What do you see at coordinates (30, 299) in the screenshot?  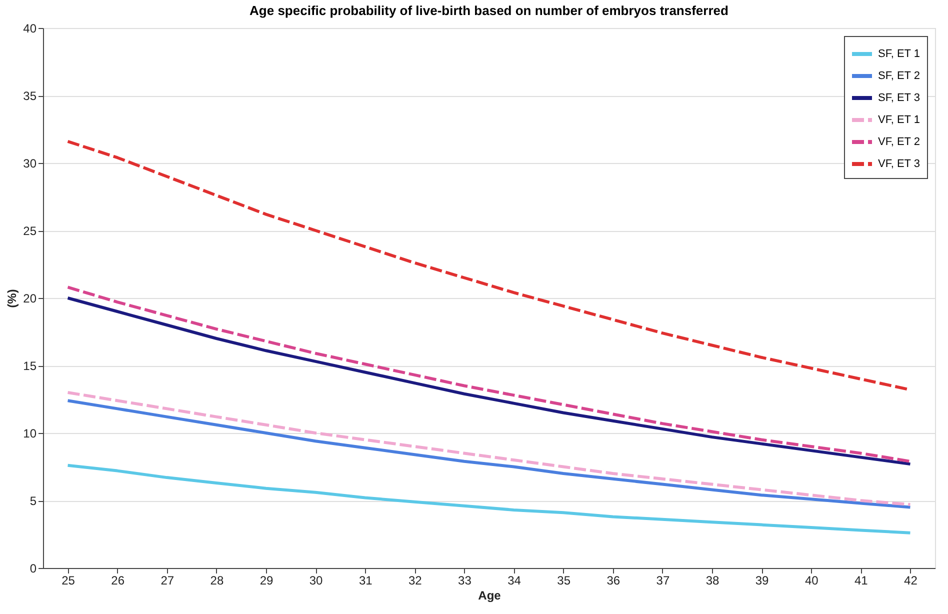 I see `y-tick-label: 20` at bounding box center [30, 299].